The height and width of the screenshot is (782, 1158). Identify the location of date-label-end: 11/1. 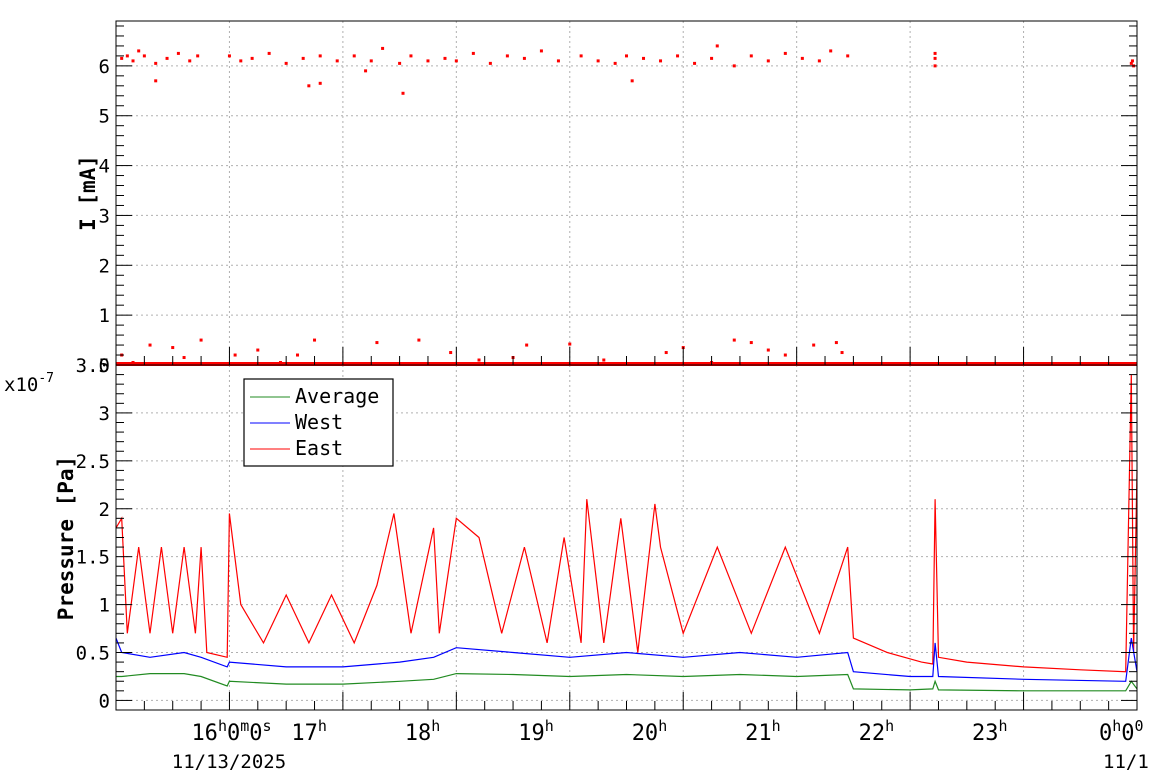
(1126, 762).